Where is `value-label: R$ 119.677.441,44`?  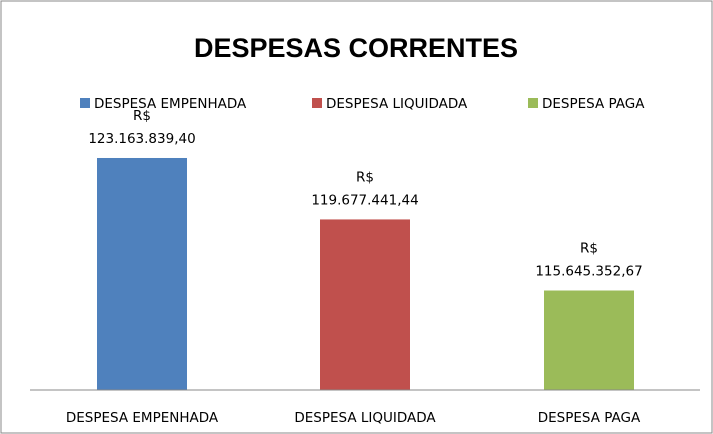 value-label: R$ 119.677.441,44 is located at coordinates (364, 188).